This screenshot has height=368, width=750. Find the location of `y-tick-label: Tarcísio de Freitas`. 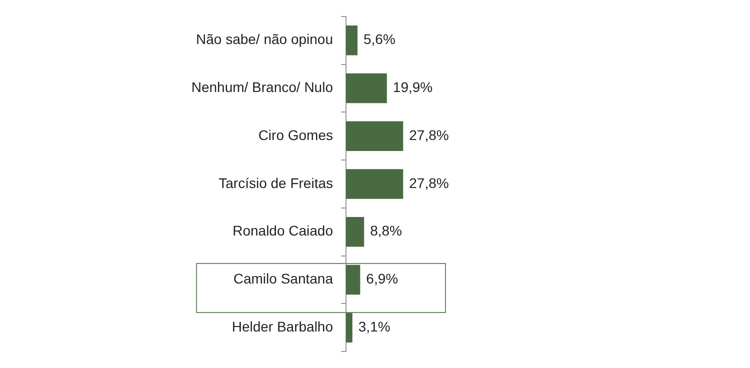

y-tick-label: Tarcísio de Freitas is located at coordinates (275, 182).